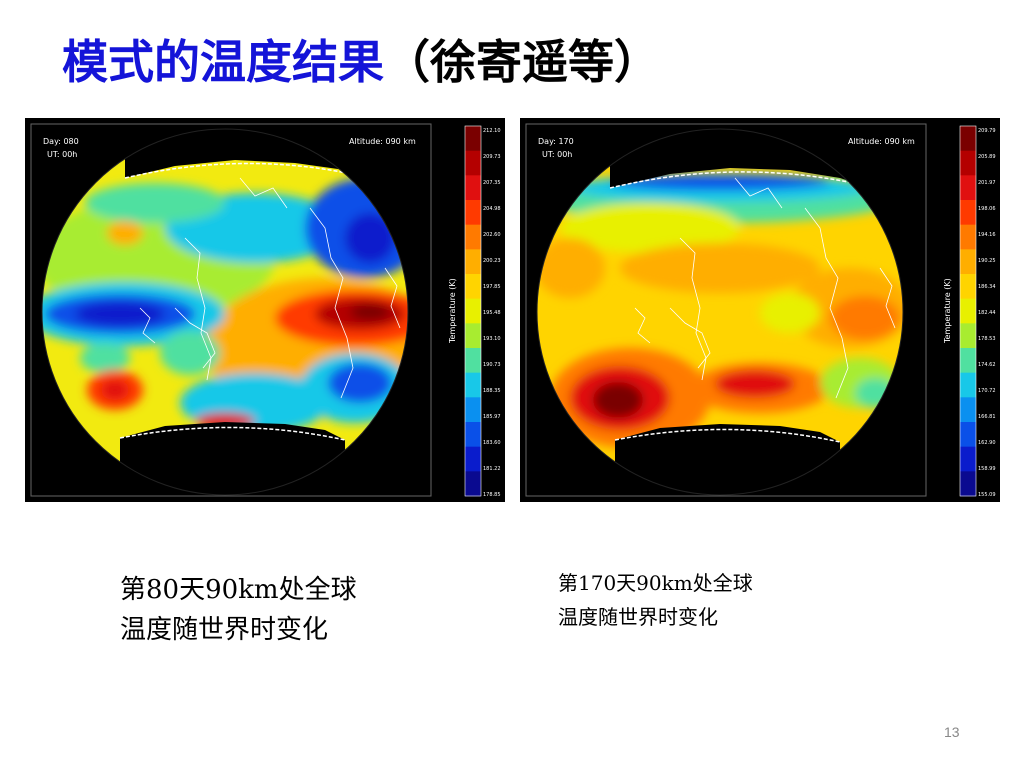  Describe the element at coordinates (61, 141) in the screenshot. I see `day-label: Day: 080` at that location.